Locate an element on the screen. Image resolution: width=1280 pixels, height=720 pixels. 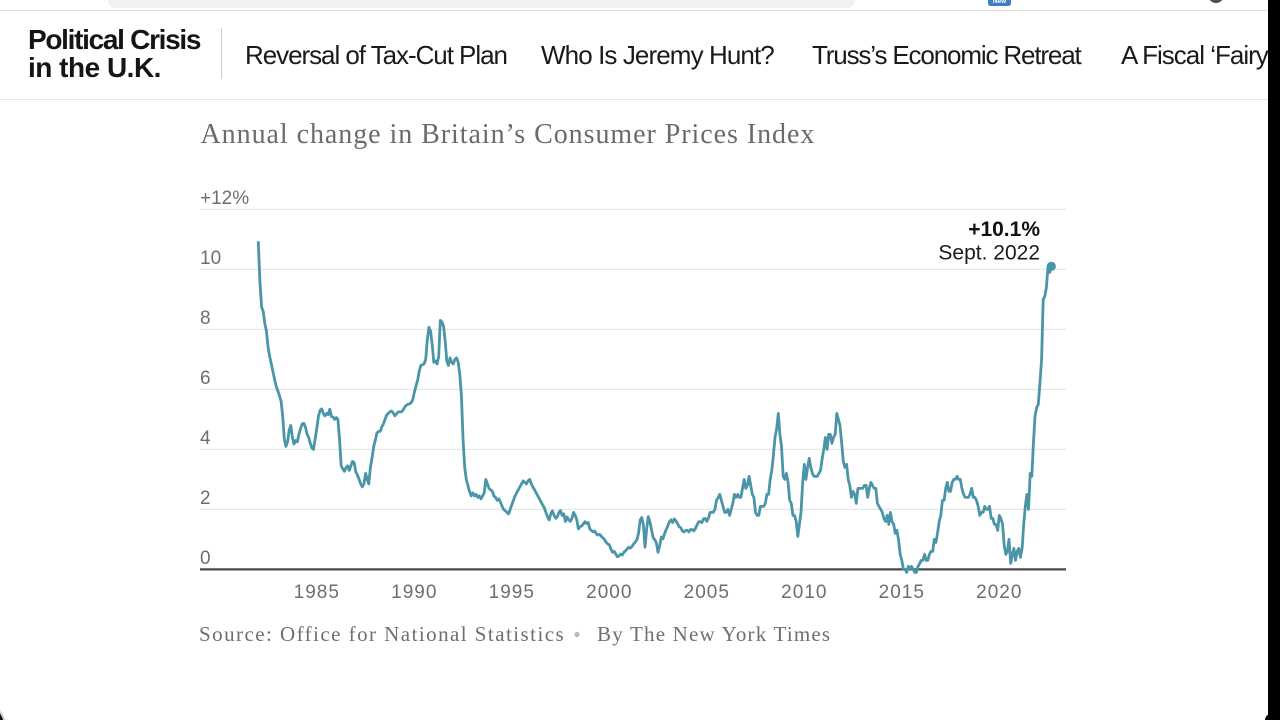
svg-text: +10.1% is located at coordinates (1004, 229).